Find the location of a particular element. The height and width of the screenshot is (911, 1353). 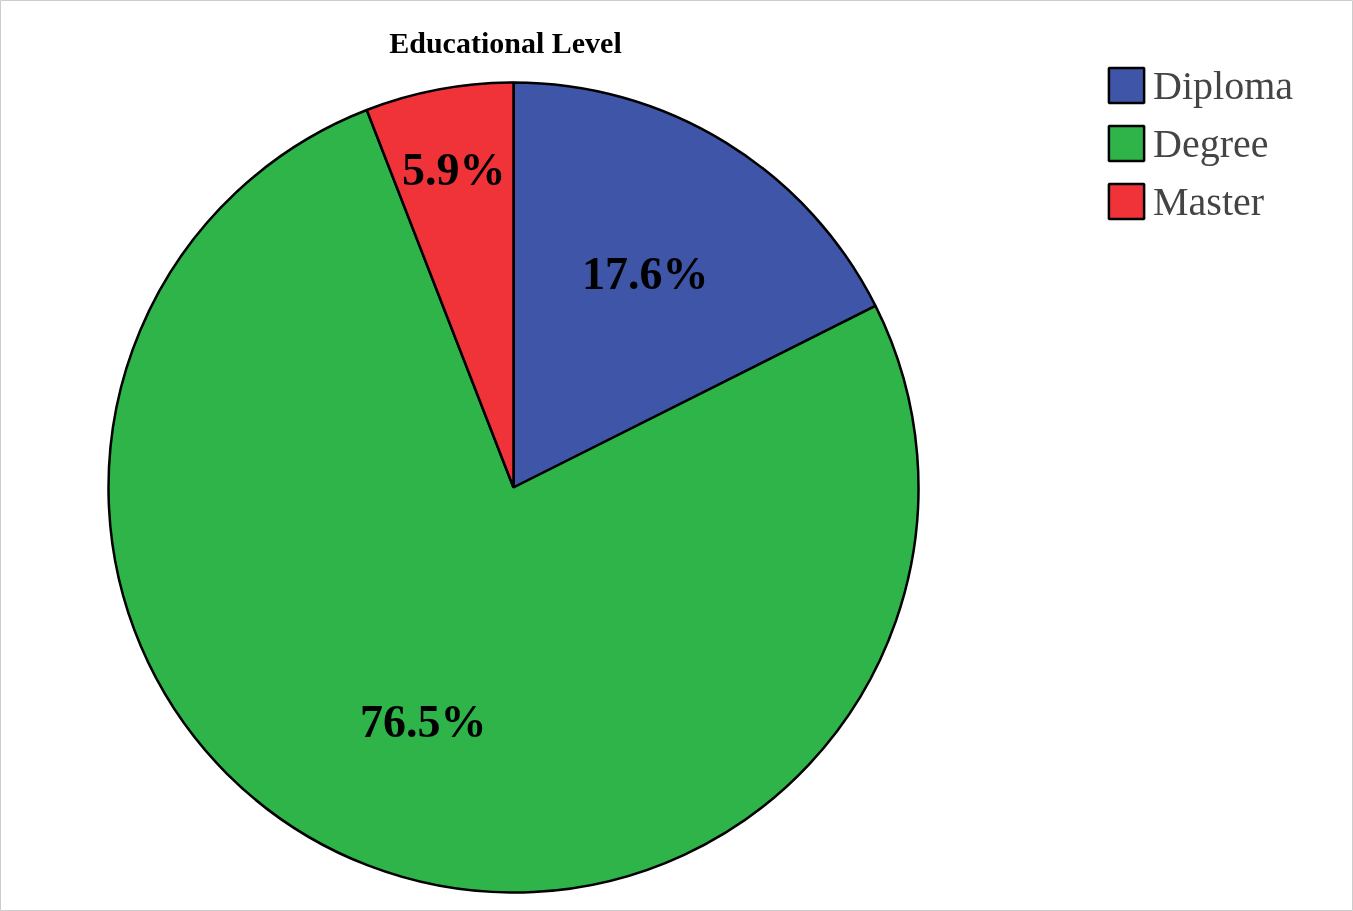

data-label: 17.6% is located at coordinates (645, 274).